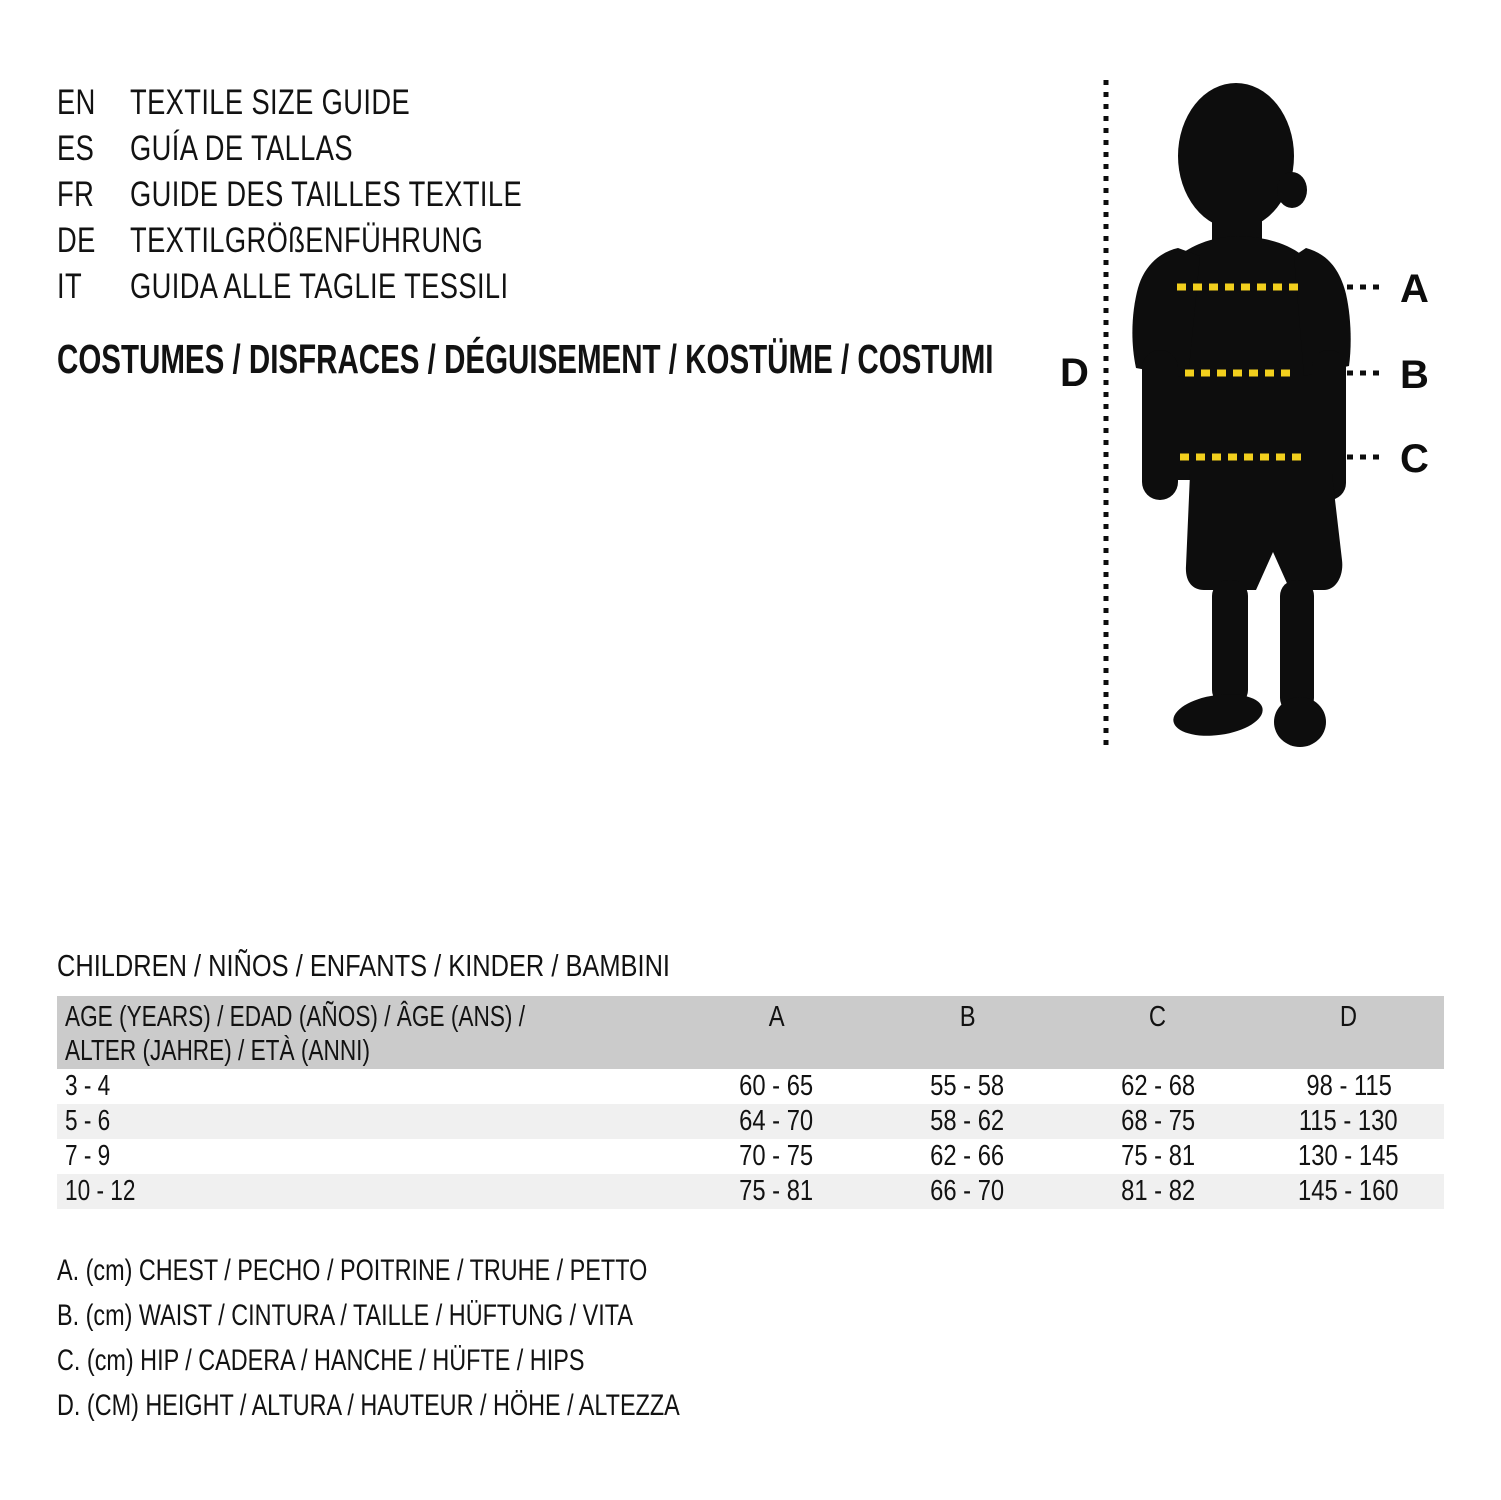  Describe the element at coordinates (88, 1085) in the screenshot. I see `cell-age: 3 - 4` at that location.